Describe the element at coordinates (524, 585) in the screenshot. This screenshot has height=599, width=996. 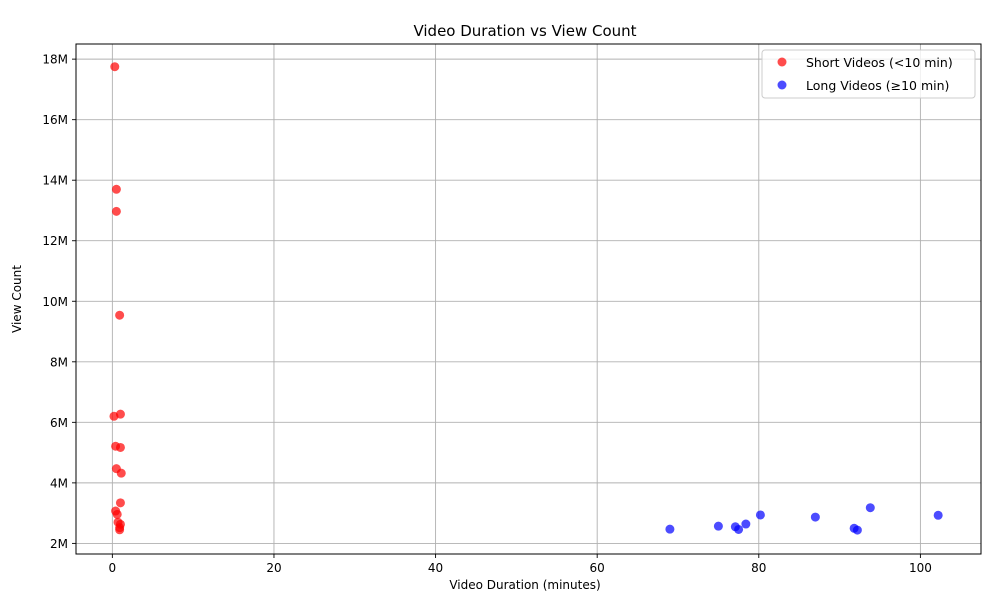
I see `x-axis-label: Video Duration (minutes)` at that location.